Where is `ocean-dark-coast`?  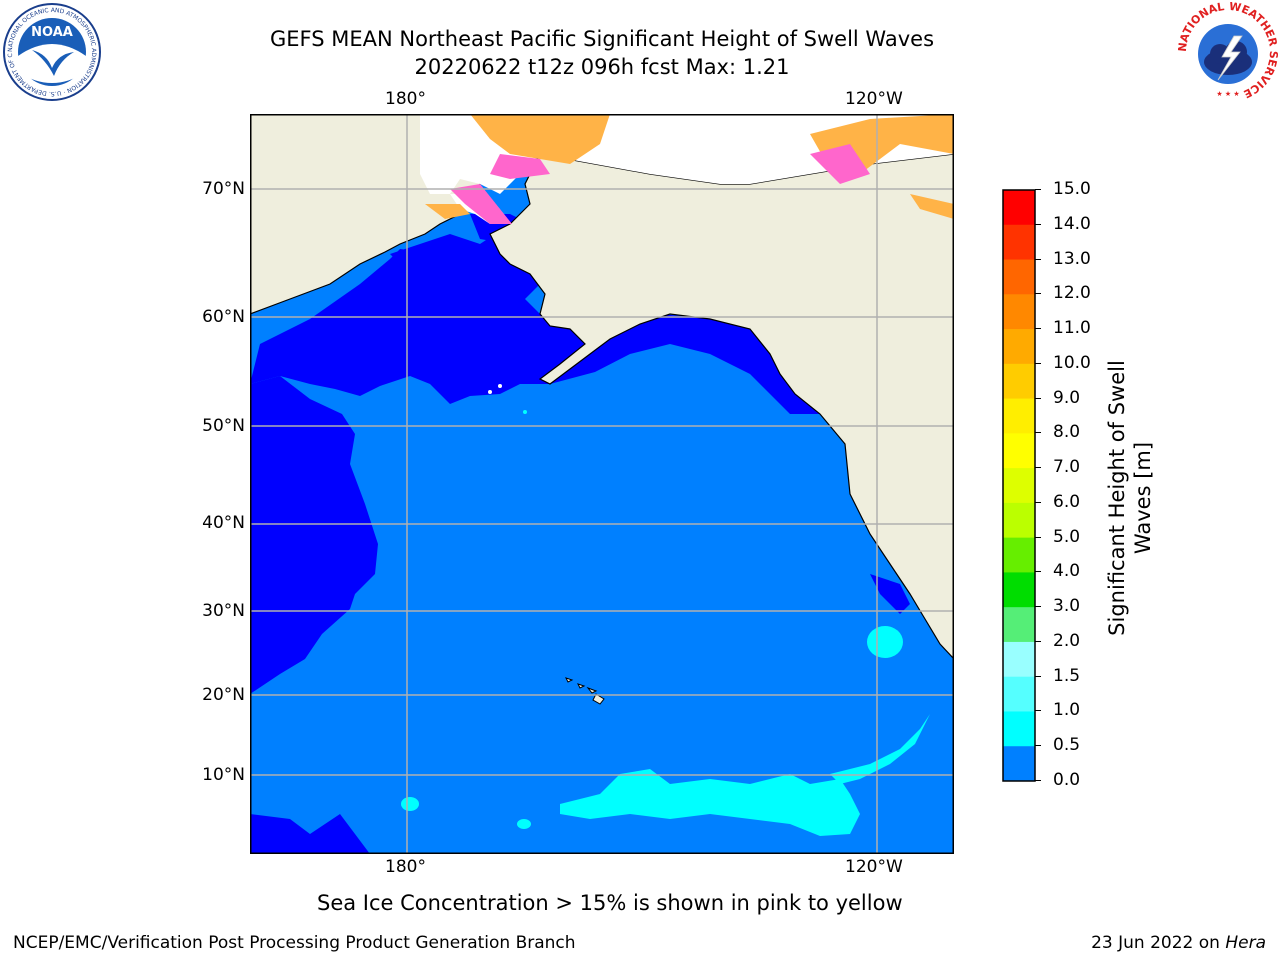 ocean-dark-coast is located at coordinates (890, 594).